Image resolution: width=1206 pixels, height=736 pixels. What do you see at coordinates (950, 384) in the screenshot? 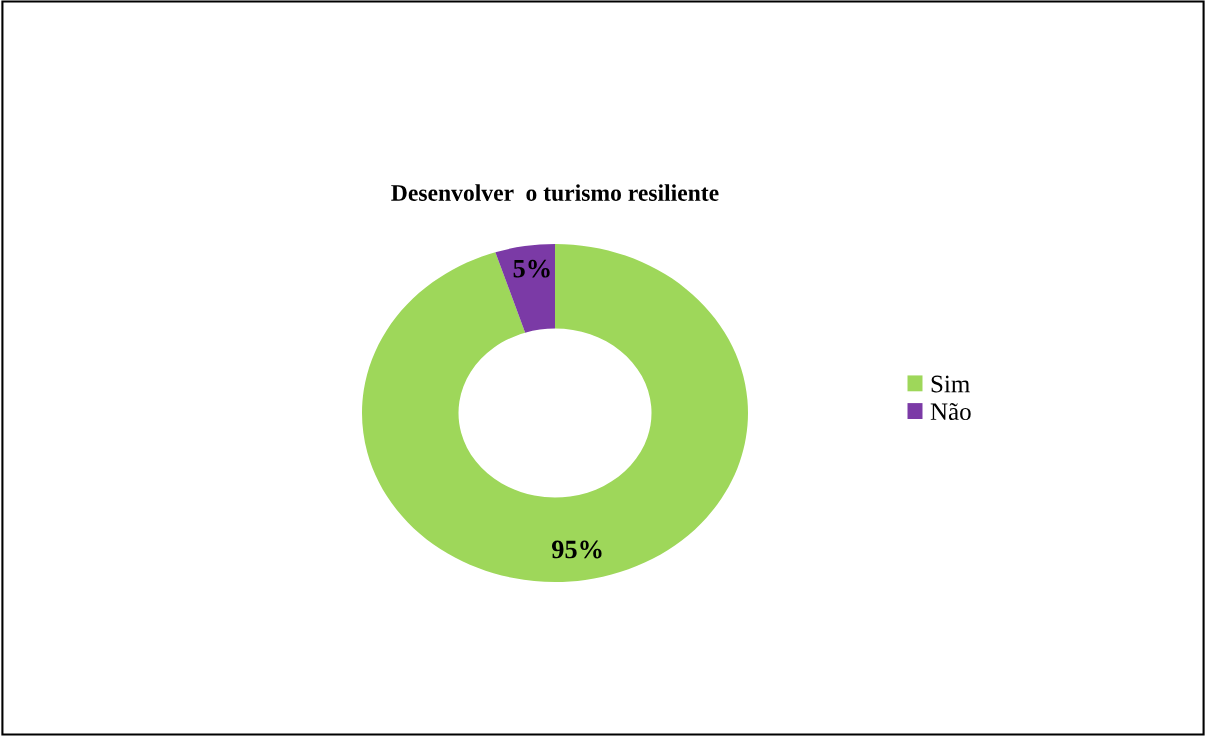
I see `legend-label: Sim` at bounding box center [950, 384].